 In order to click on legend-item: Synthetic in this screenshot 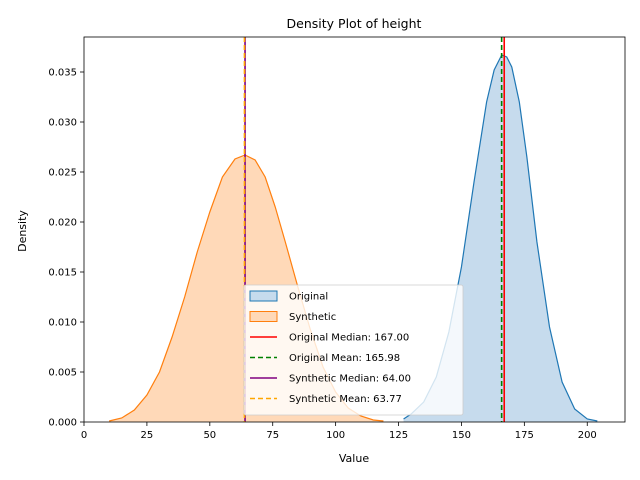, I will do `click(292, 317)`.